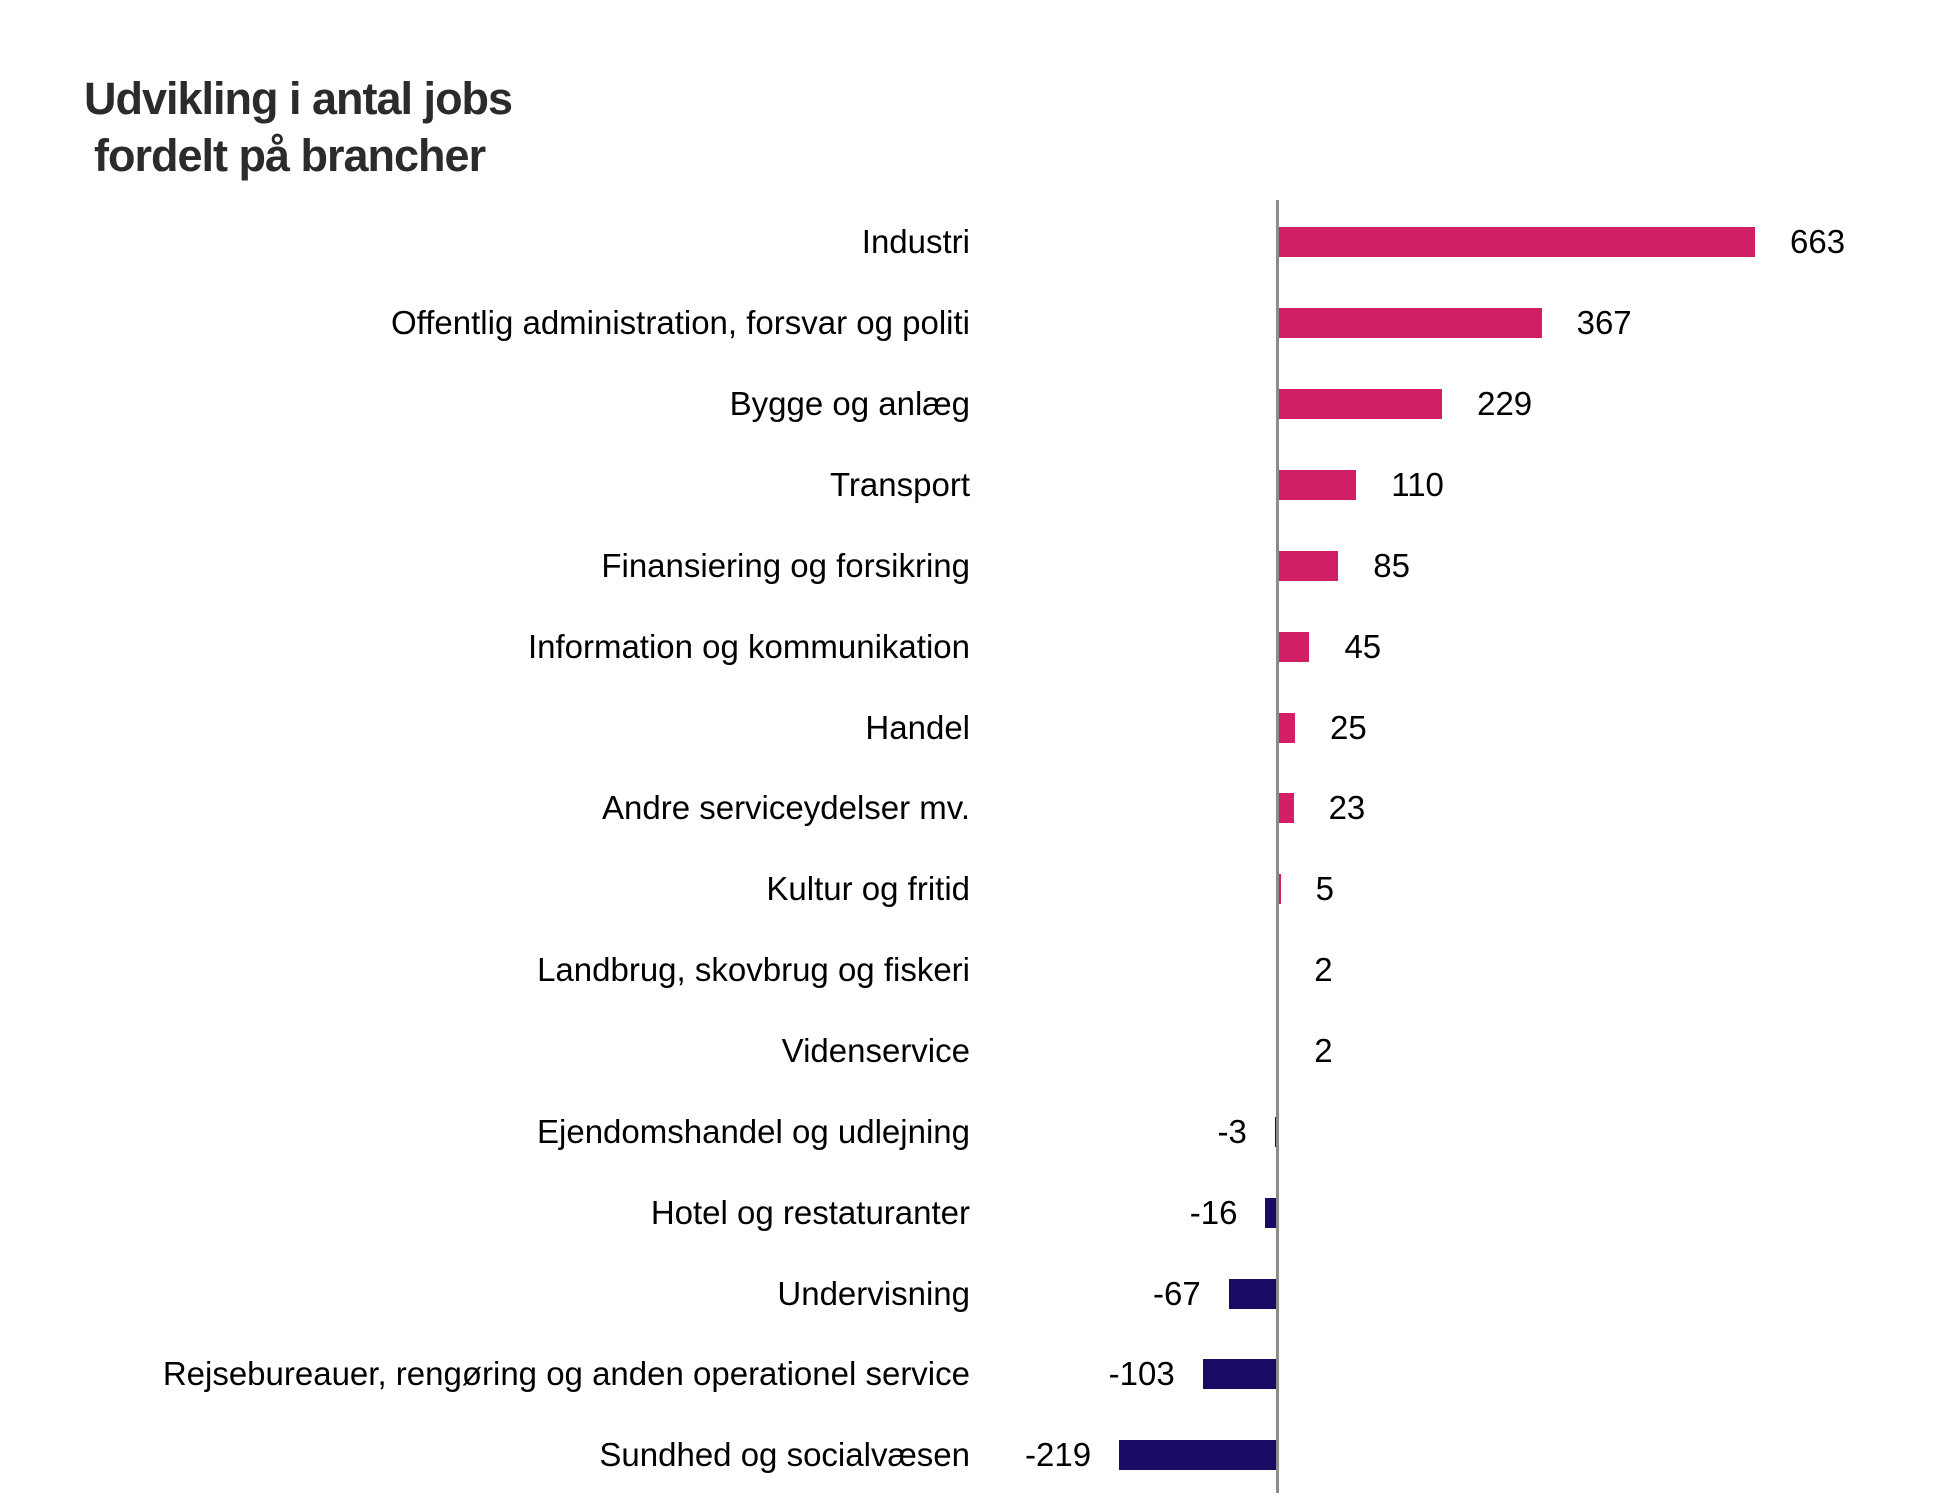 The image size is (1952, 1500). Describe the element at coordinates (976, 1455) in the screenshot. I see `chart-row: Sundhed og socialvæsen -219` at that location.